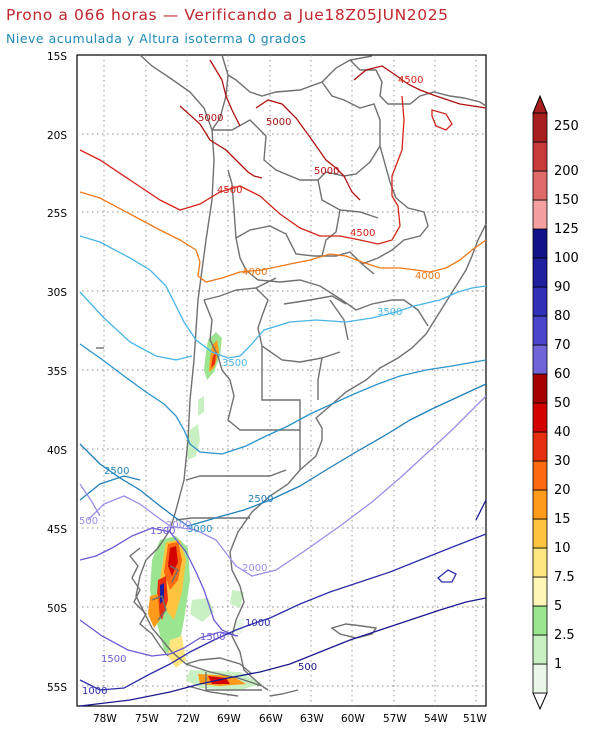  Describe the element at coordinates (105, 719) in the screenshot. I see `lon-tick-label: 78W` at that location.